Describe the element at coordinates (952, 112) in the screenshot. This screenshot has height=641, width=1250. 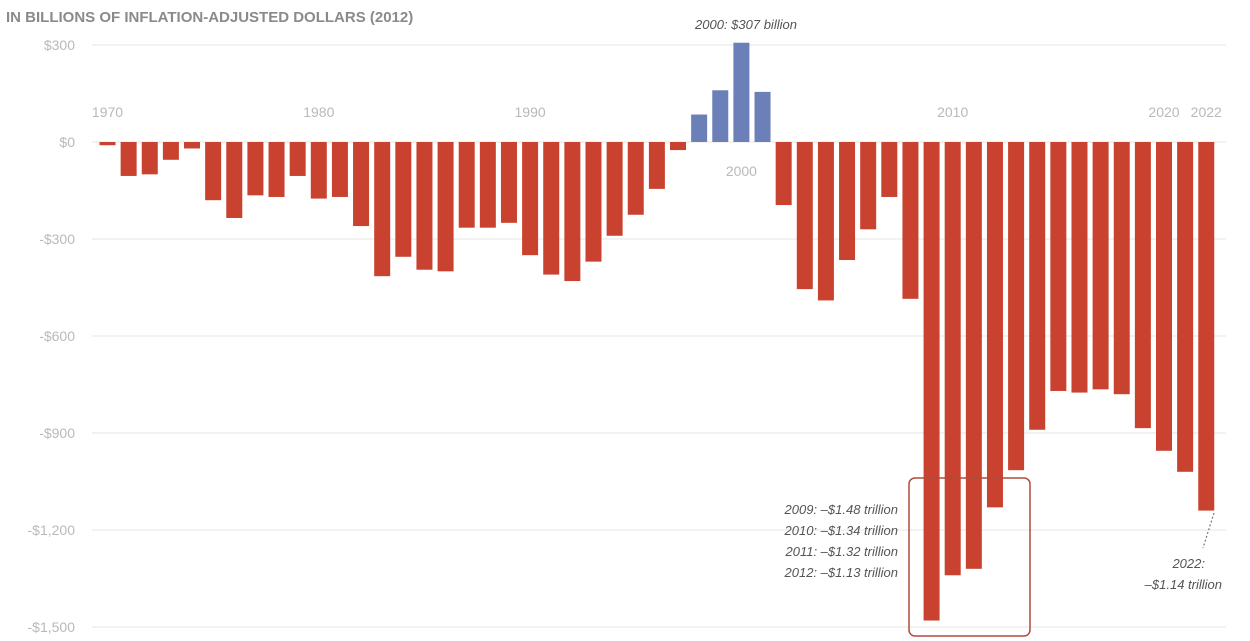
I see `x-tick-label: 2010` at that location.